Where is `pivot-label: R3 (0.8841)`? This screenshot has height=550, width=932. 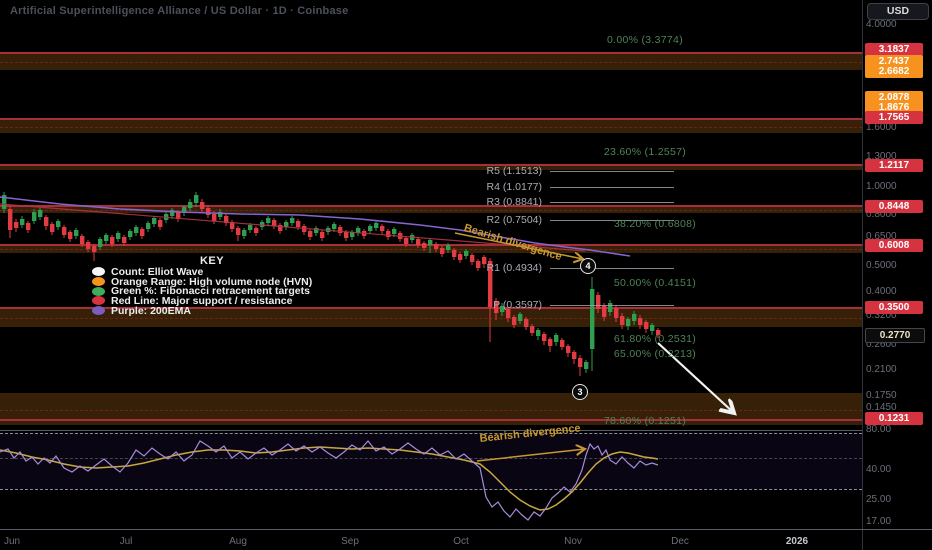
pivot-label: R3 (0.8841) is located at coordinates (514, 202).